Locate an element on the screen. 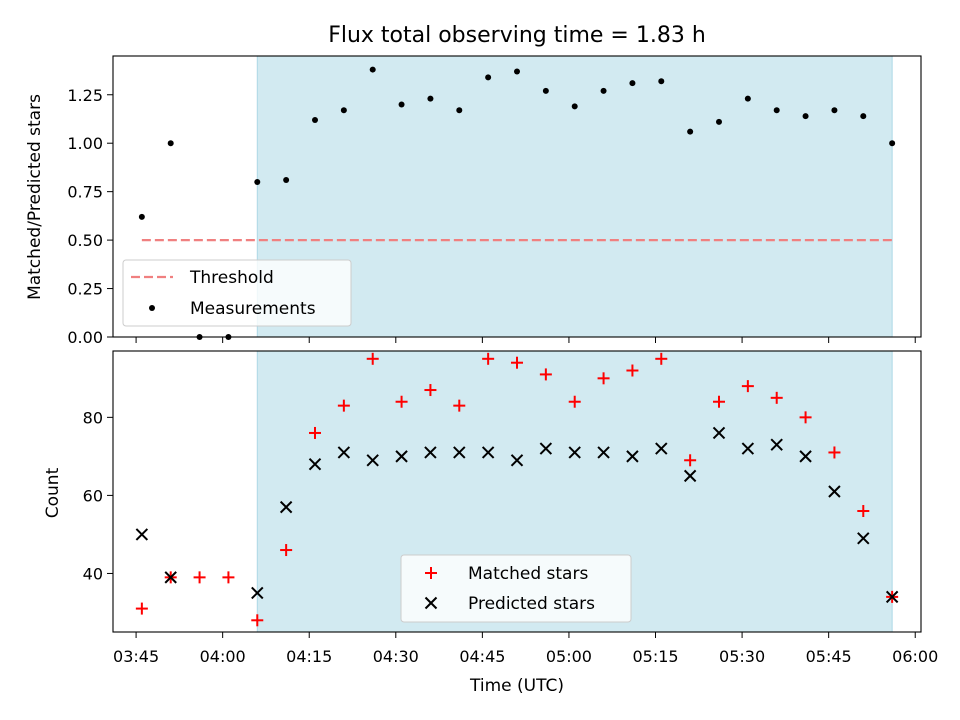 The image size is (960, 720). predicted-legend-swatch is located at coordinates (431, 603).